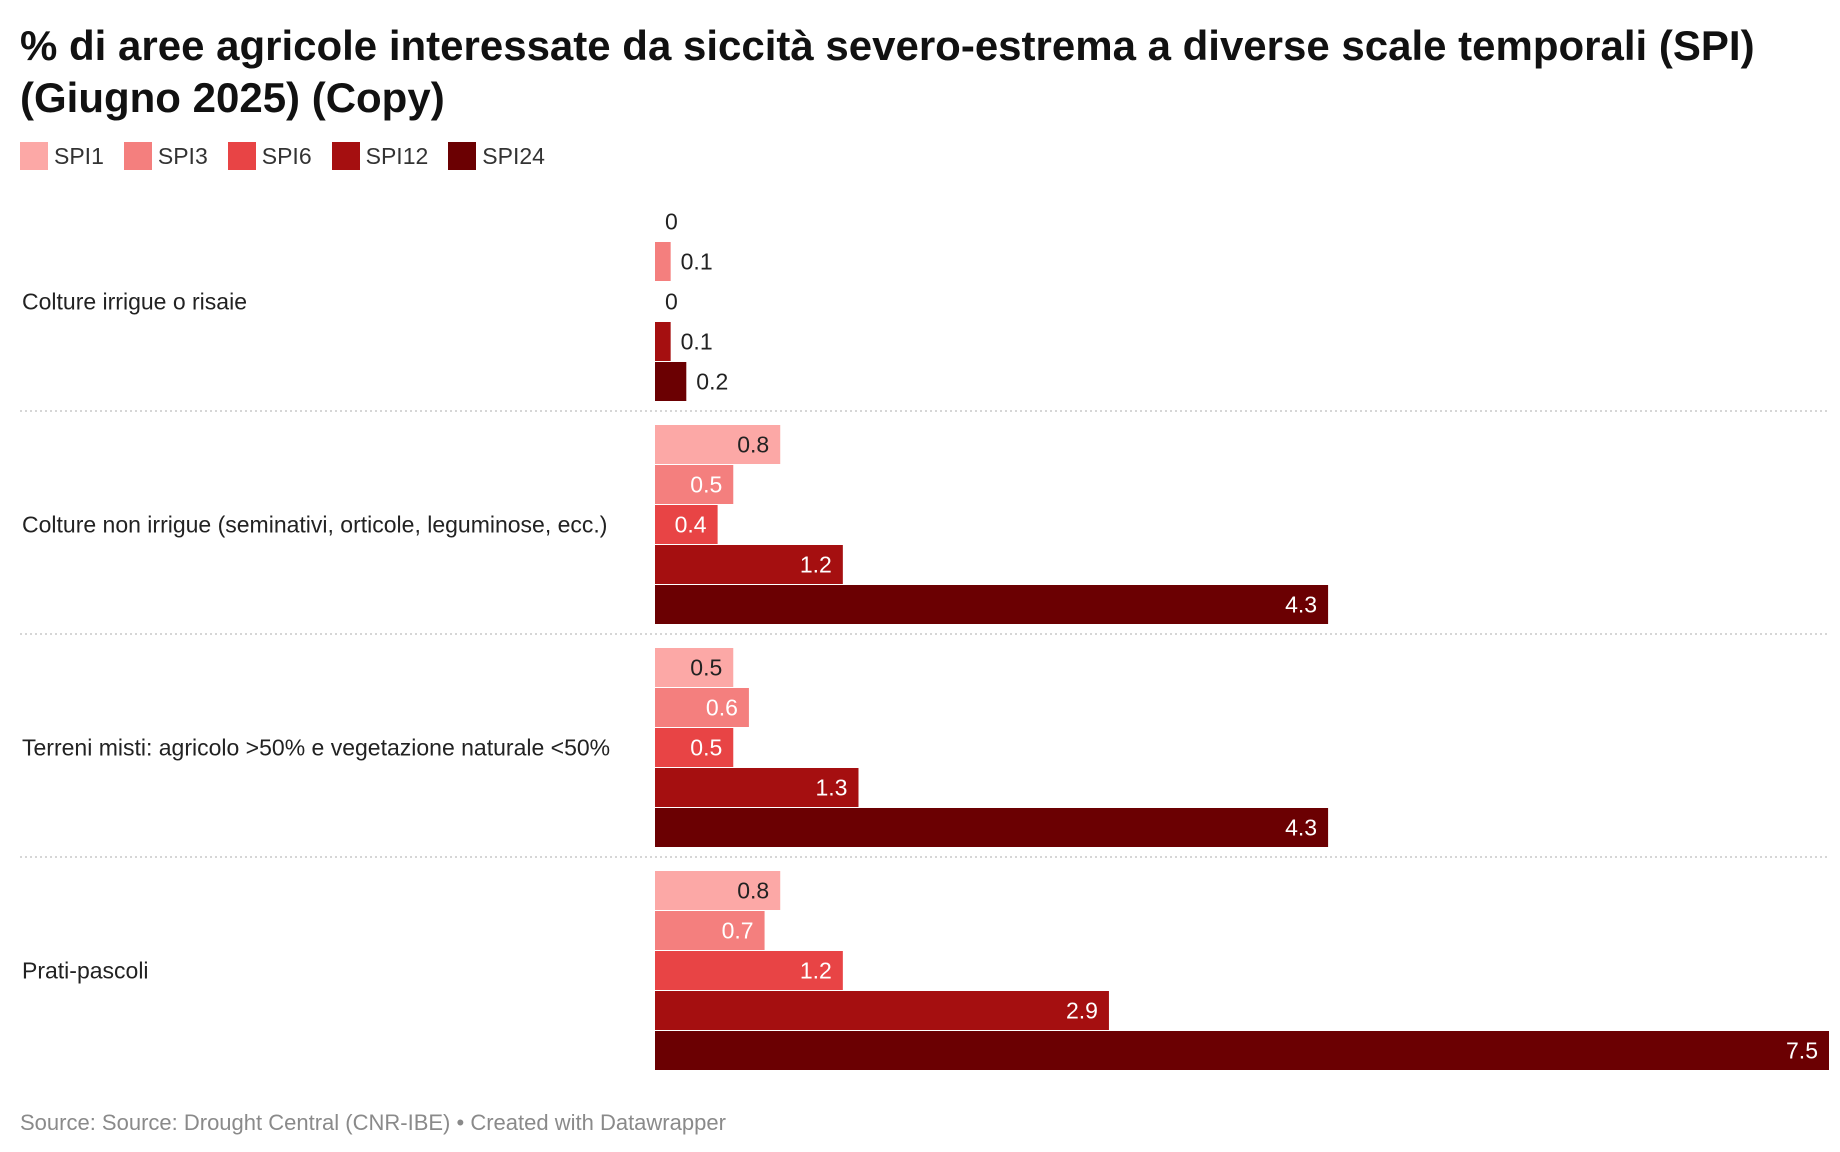 The width and height of the screenshot is (1840, 1152). I want to click on legend-label: SPI1, so click(79, 156).